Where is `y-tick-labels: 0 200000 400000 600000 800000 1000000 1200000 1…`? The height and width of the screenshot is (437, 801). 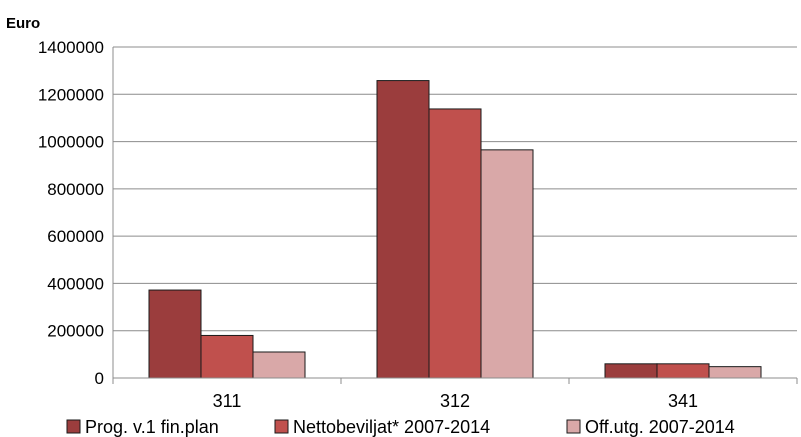 y-tick-labels: 0 200000 400000 600000 800000 1000000 1200000 1… is located at coordinates (71, 213).